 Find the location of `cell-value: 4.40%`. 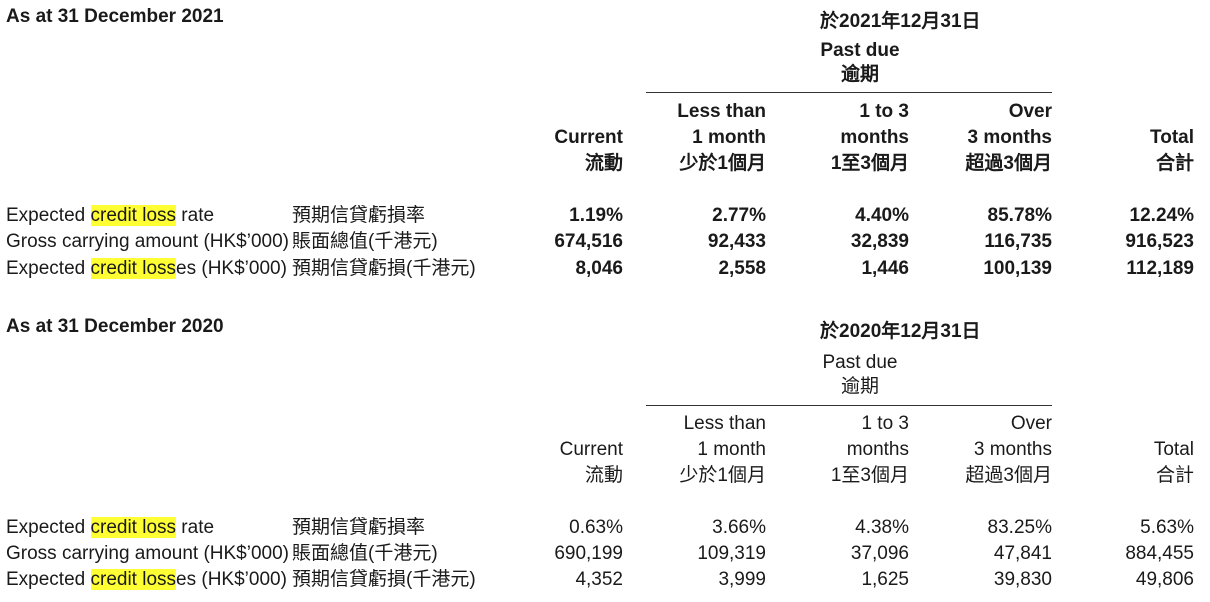

cell-value: 4.40% is located at coordinates (882, 215).